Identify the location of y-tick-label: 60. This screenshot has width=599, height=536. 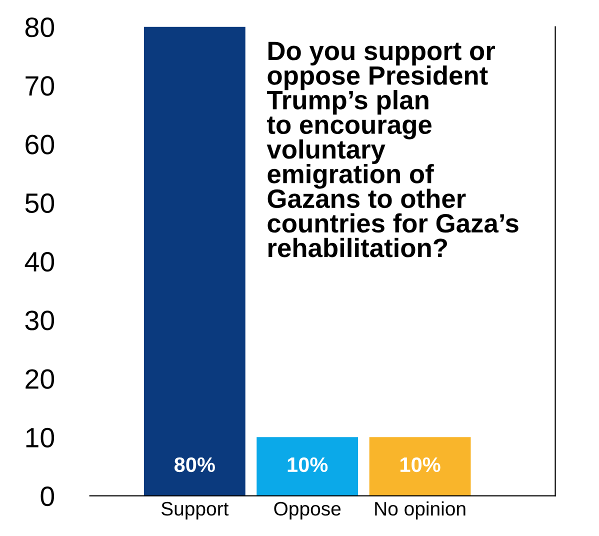
(40, 144).